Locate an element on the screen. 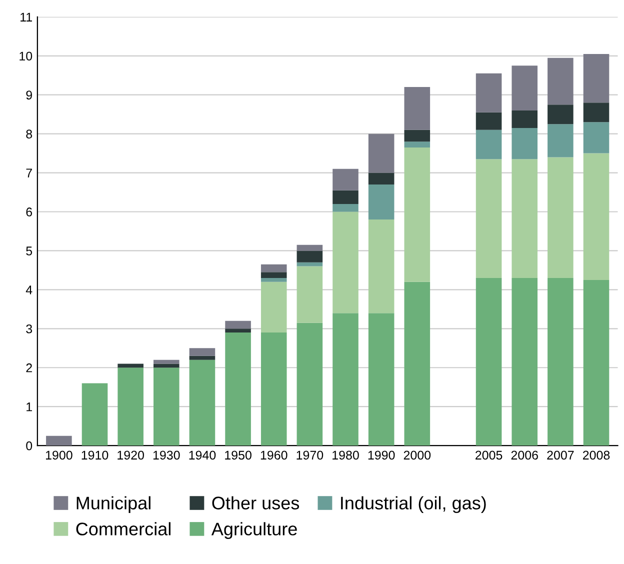 The image size is (624, 564). x-tick-label: 1970 is located at coordinates (310, 455).